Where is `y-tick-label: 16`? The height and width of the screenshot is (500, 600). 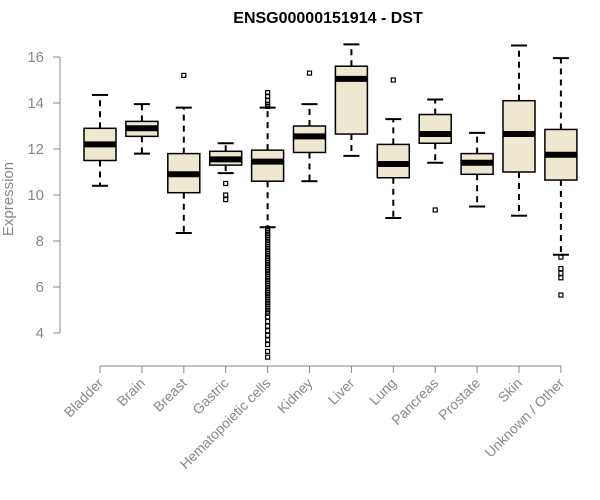
y-tick-label: 16 is located at coordinates (35, 57).